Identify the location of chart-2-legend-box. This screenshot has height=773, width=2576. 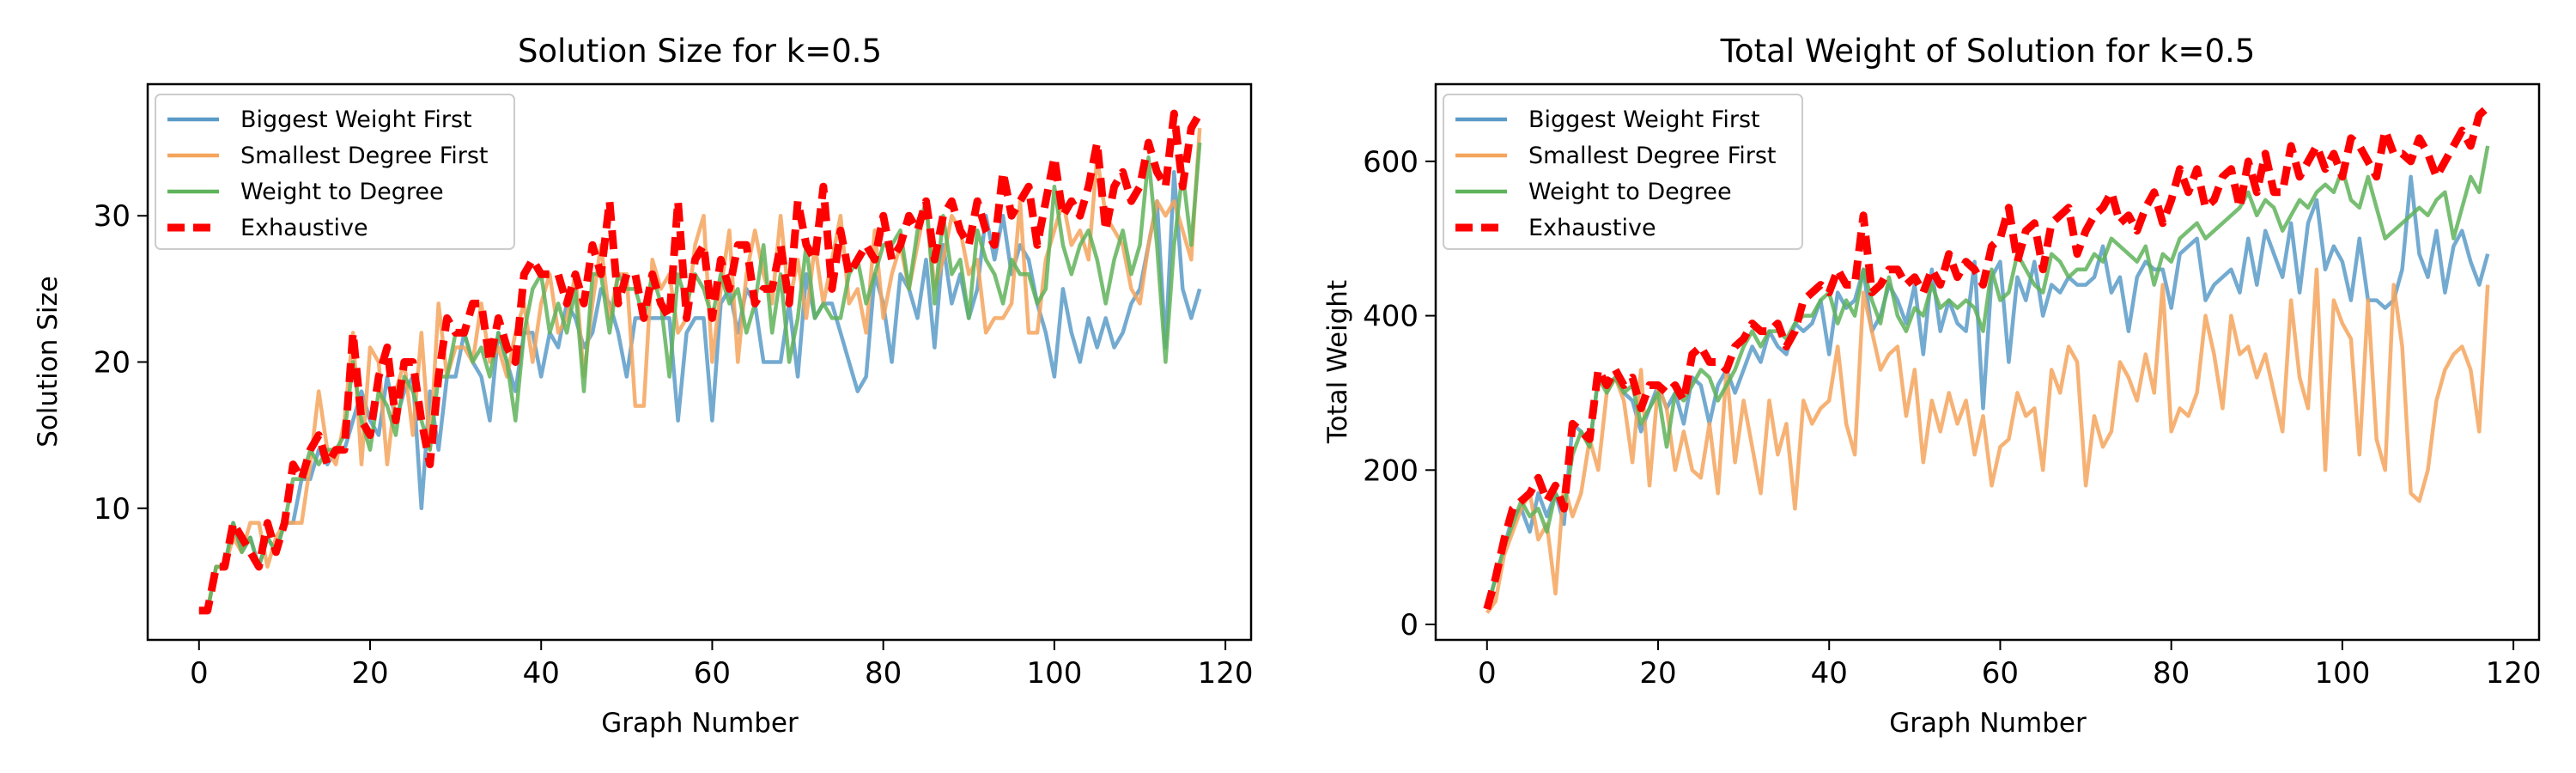
(1623, 172).